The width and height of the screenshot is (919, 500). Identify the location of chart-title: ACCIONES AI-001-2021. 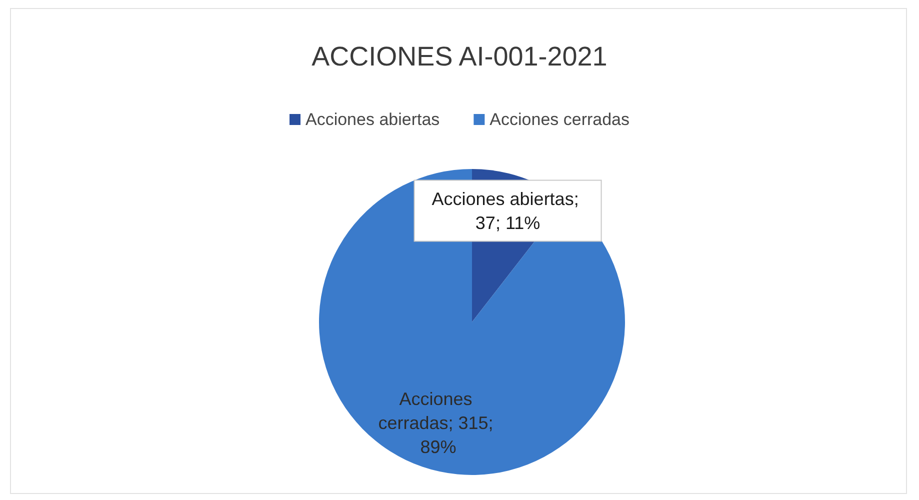
(460, 57).